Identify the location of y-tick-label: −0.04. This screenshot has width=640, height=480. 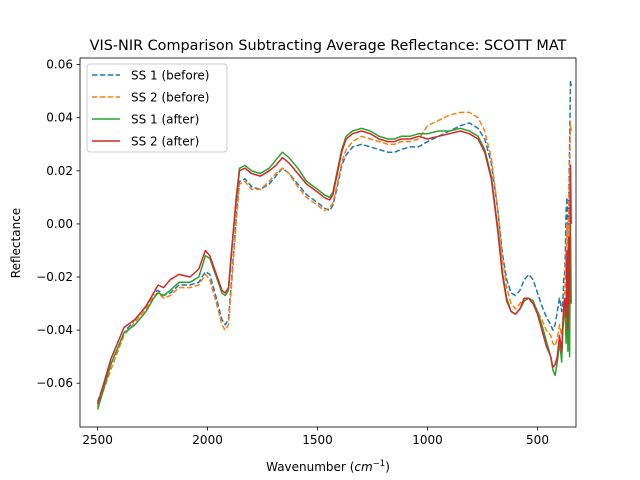
(54, 330).